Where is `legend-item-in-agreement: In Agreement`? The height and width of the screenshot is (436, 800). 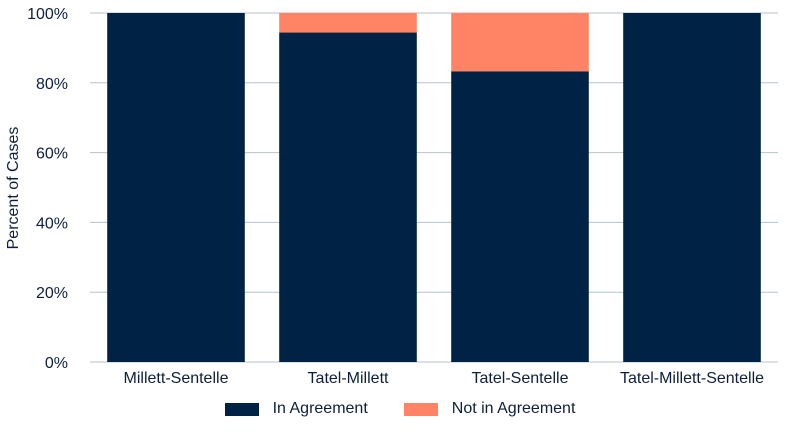 legend-item-in-agreement: In Agreement is located at coordinates (296, 409).